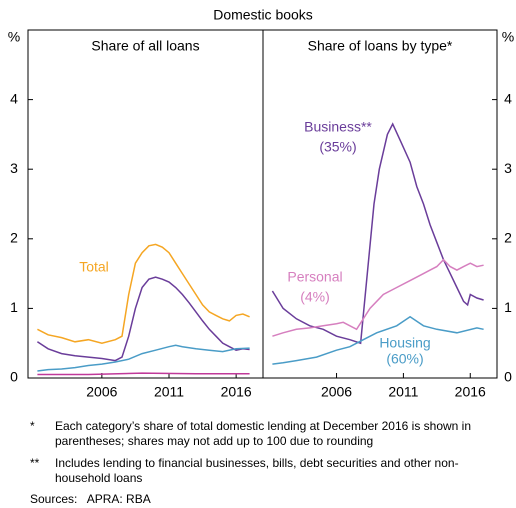 The image size is (516, 508). Describe the element at coordinates (338, 127) in the screenshot. I see `series-label: Business**` at that location.